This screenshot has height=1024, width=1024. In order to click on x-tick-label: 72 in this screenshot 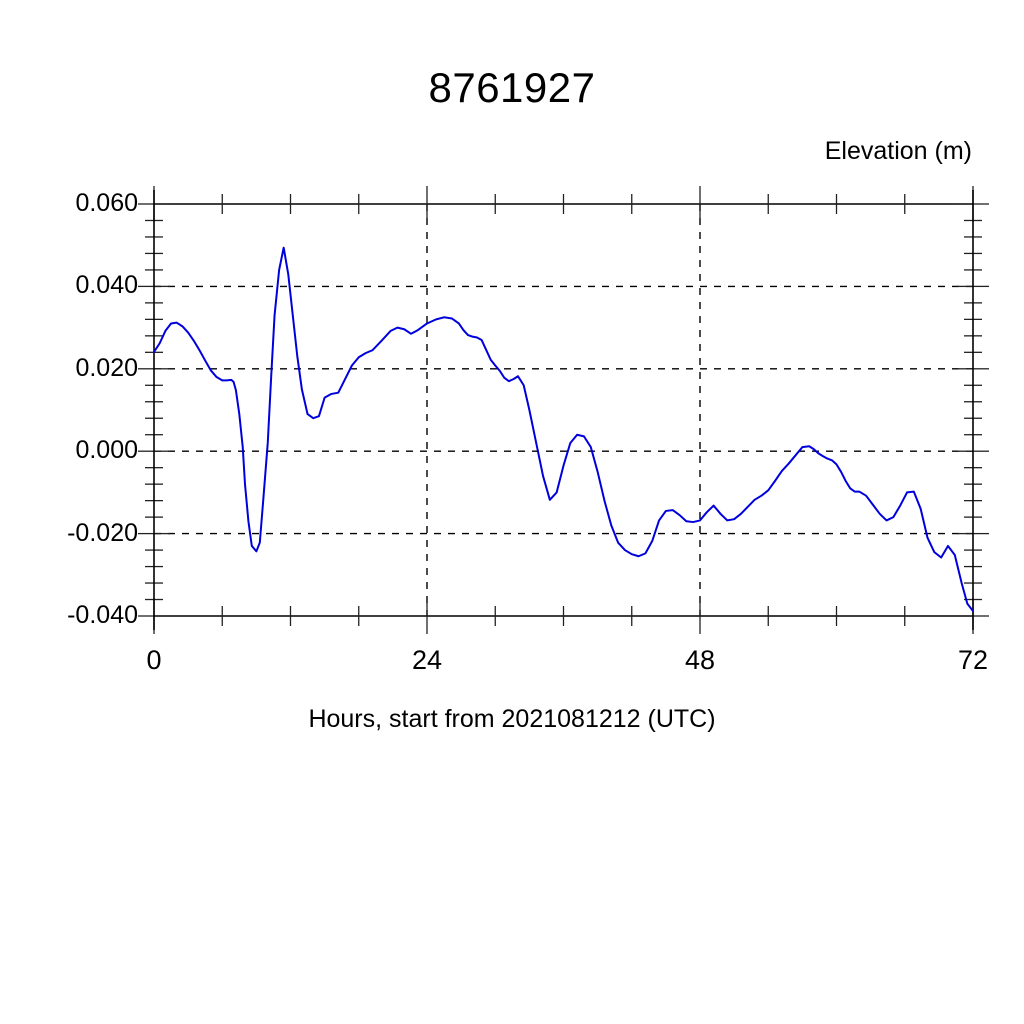, I will do `click(973, 660)`.